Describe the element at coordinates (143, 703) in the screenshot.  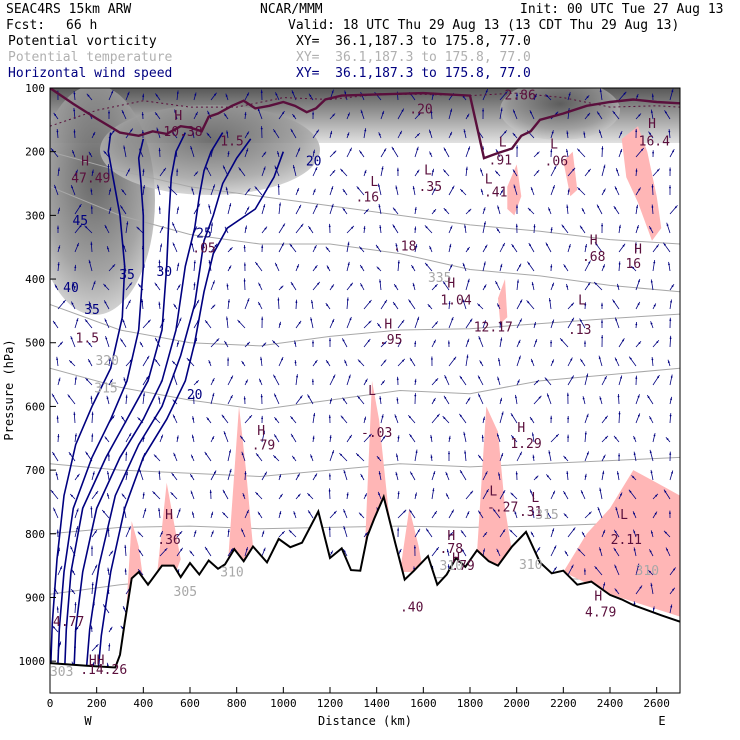
I see `x-tick-label: 400` at that location.